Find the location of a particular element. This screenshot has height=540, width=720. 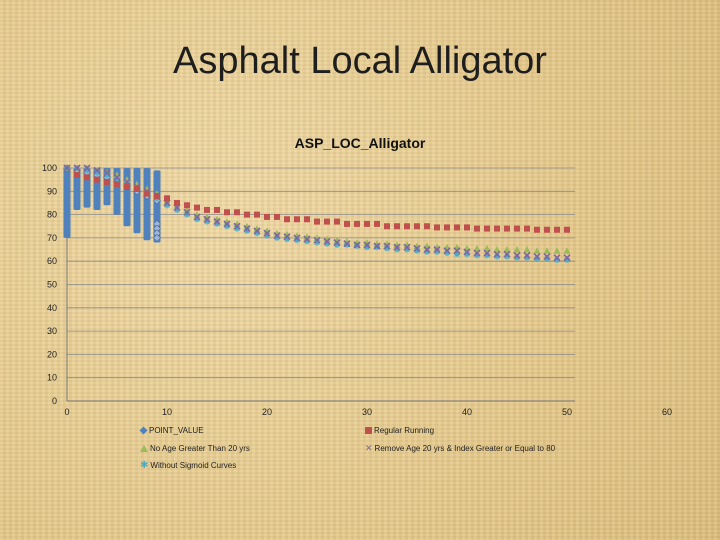

legend-label: Without Sigmoid Curves is located at coordinates (193, 465).